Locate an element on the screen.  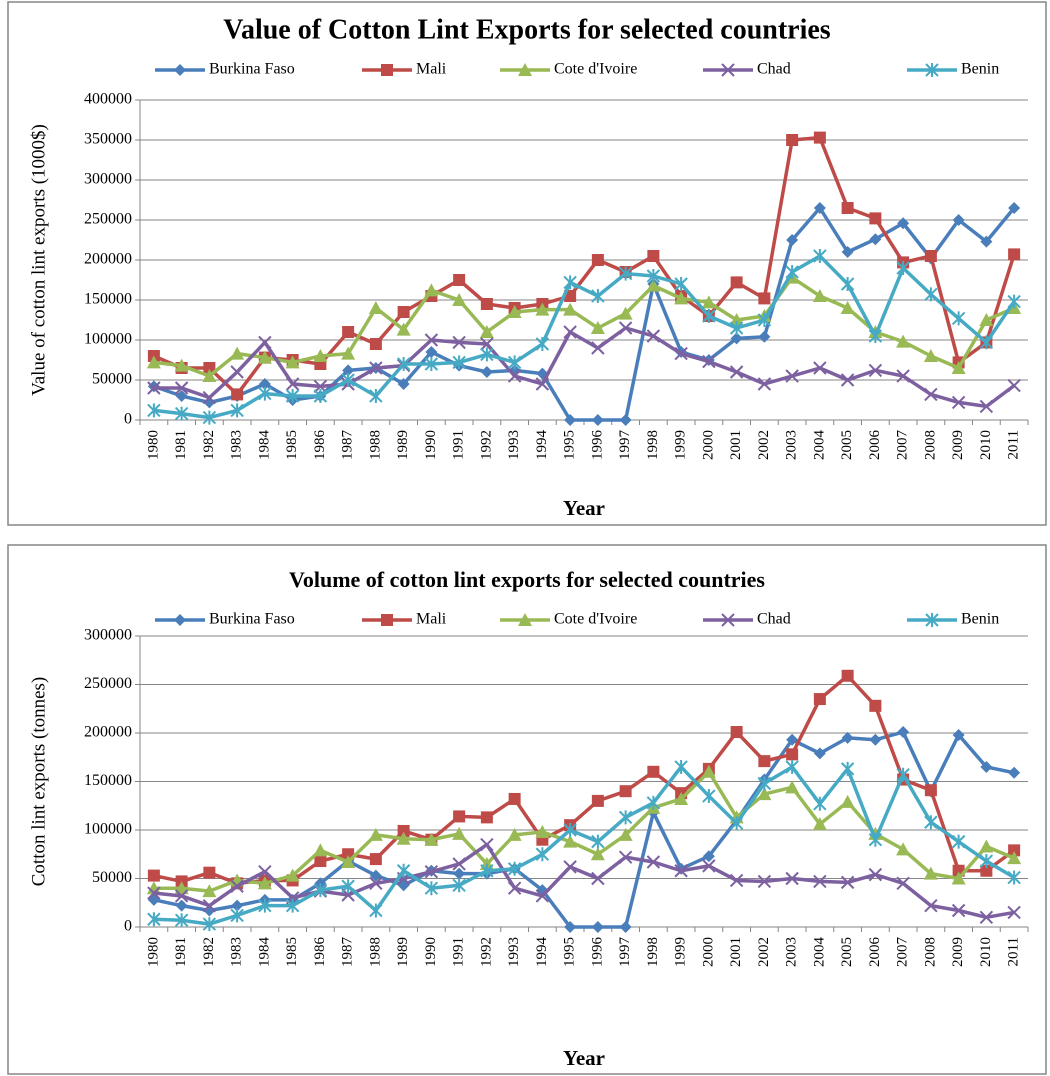
x-tick-label: 2006 is located at coordinates (875, 952).